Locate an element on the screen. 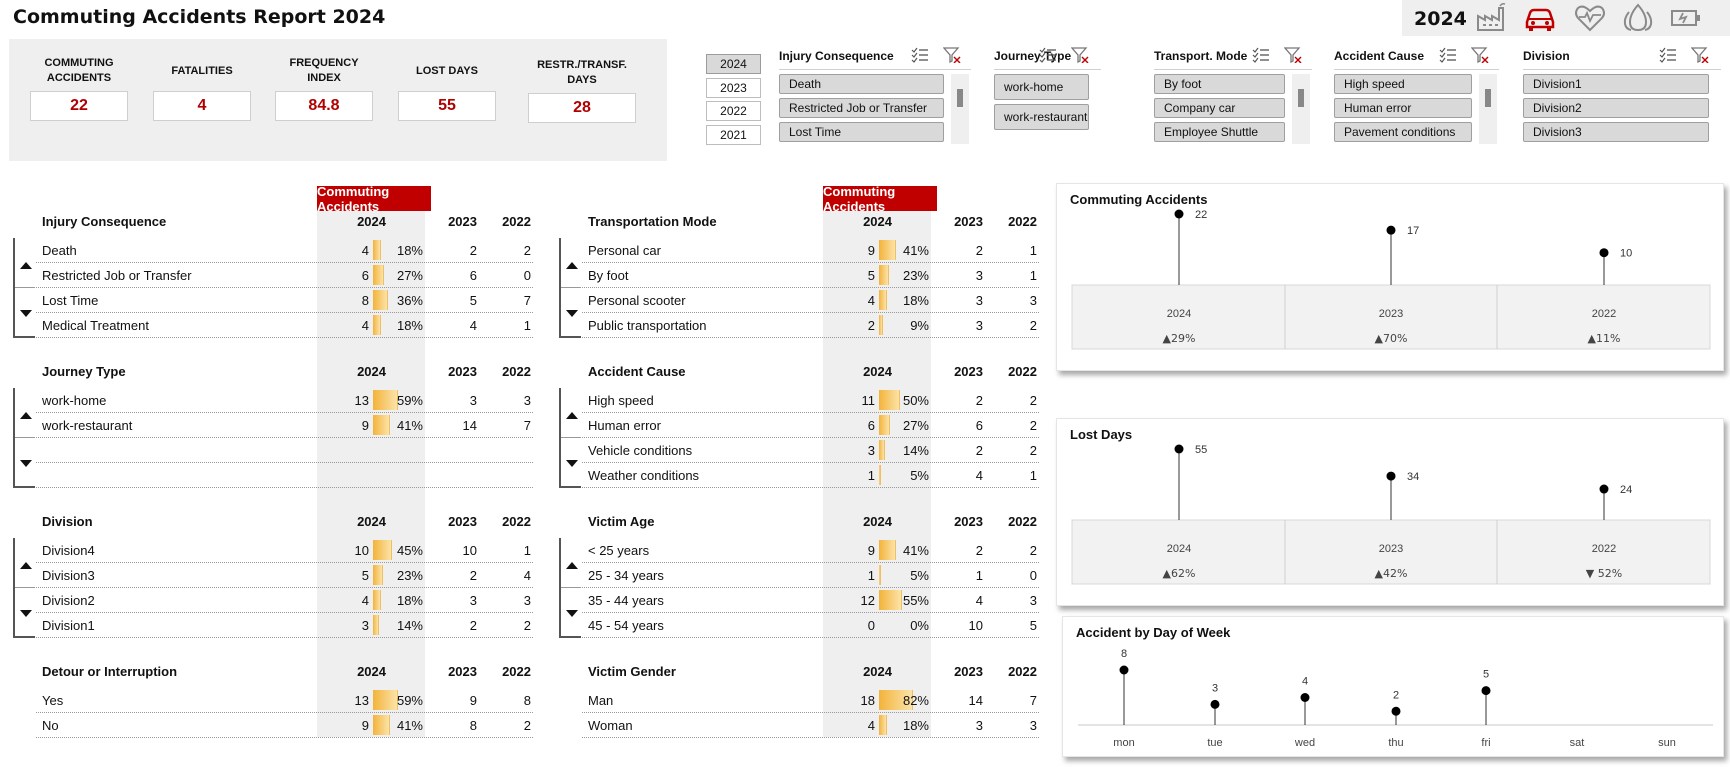 Image resolution: width=1730 pixels, height=767 pixels. value-2024: 3 is located at coordinates (365, 625).